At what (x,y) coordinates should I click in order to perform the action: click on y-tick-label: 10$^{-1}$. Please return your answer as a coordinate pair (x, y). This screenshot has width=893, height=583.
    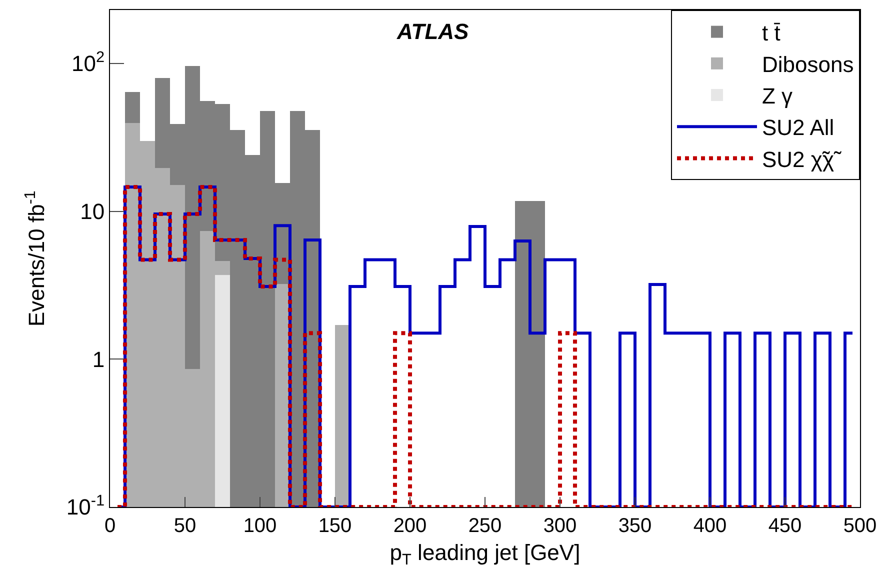
    Looking at the image, I should click on (85, 506).